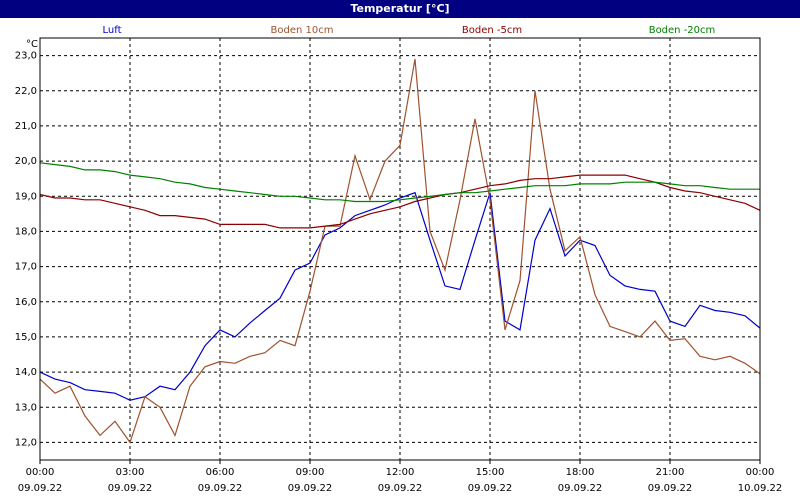 The width and height of the screenshot is (800, 500). What do you see at coordinates (682, 30) in the screenshot?
I see `legend-label: Boden -20cm` at bounding box center [682, 30].